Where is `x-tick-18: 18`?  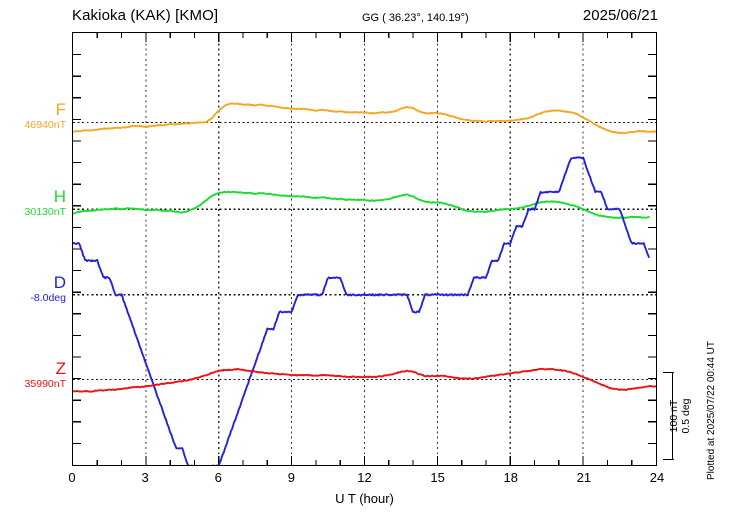
x-tick-18: 18 is located at coordinates (510, 477).